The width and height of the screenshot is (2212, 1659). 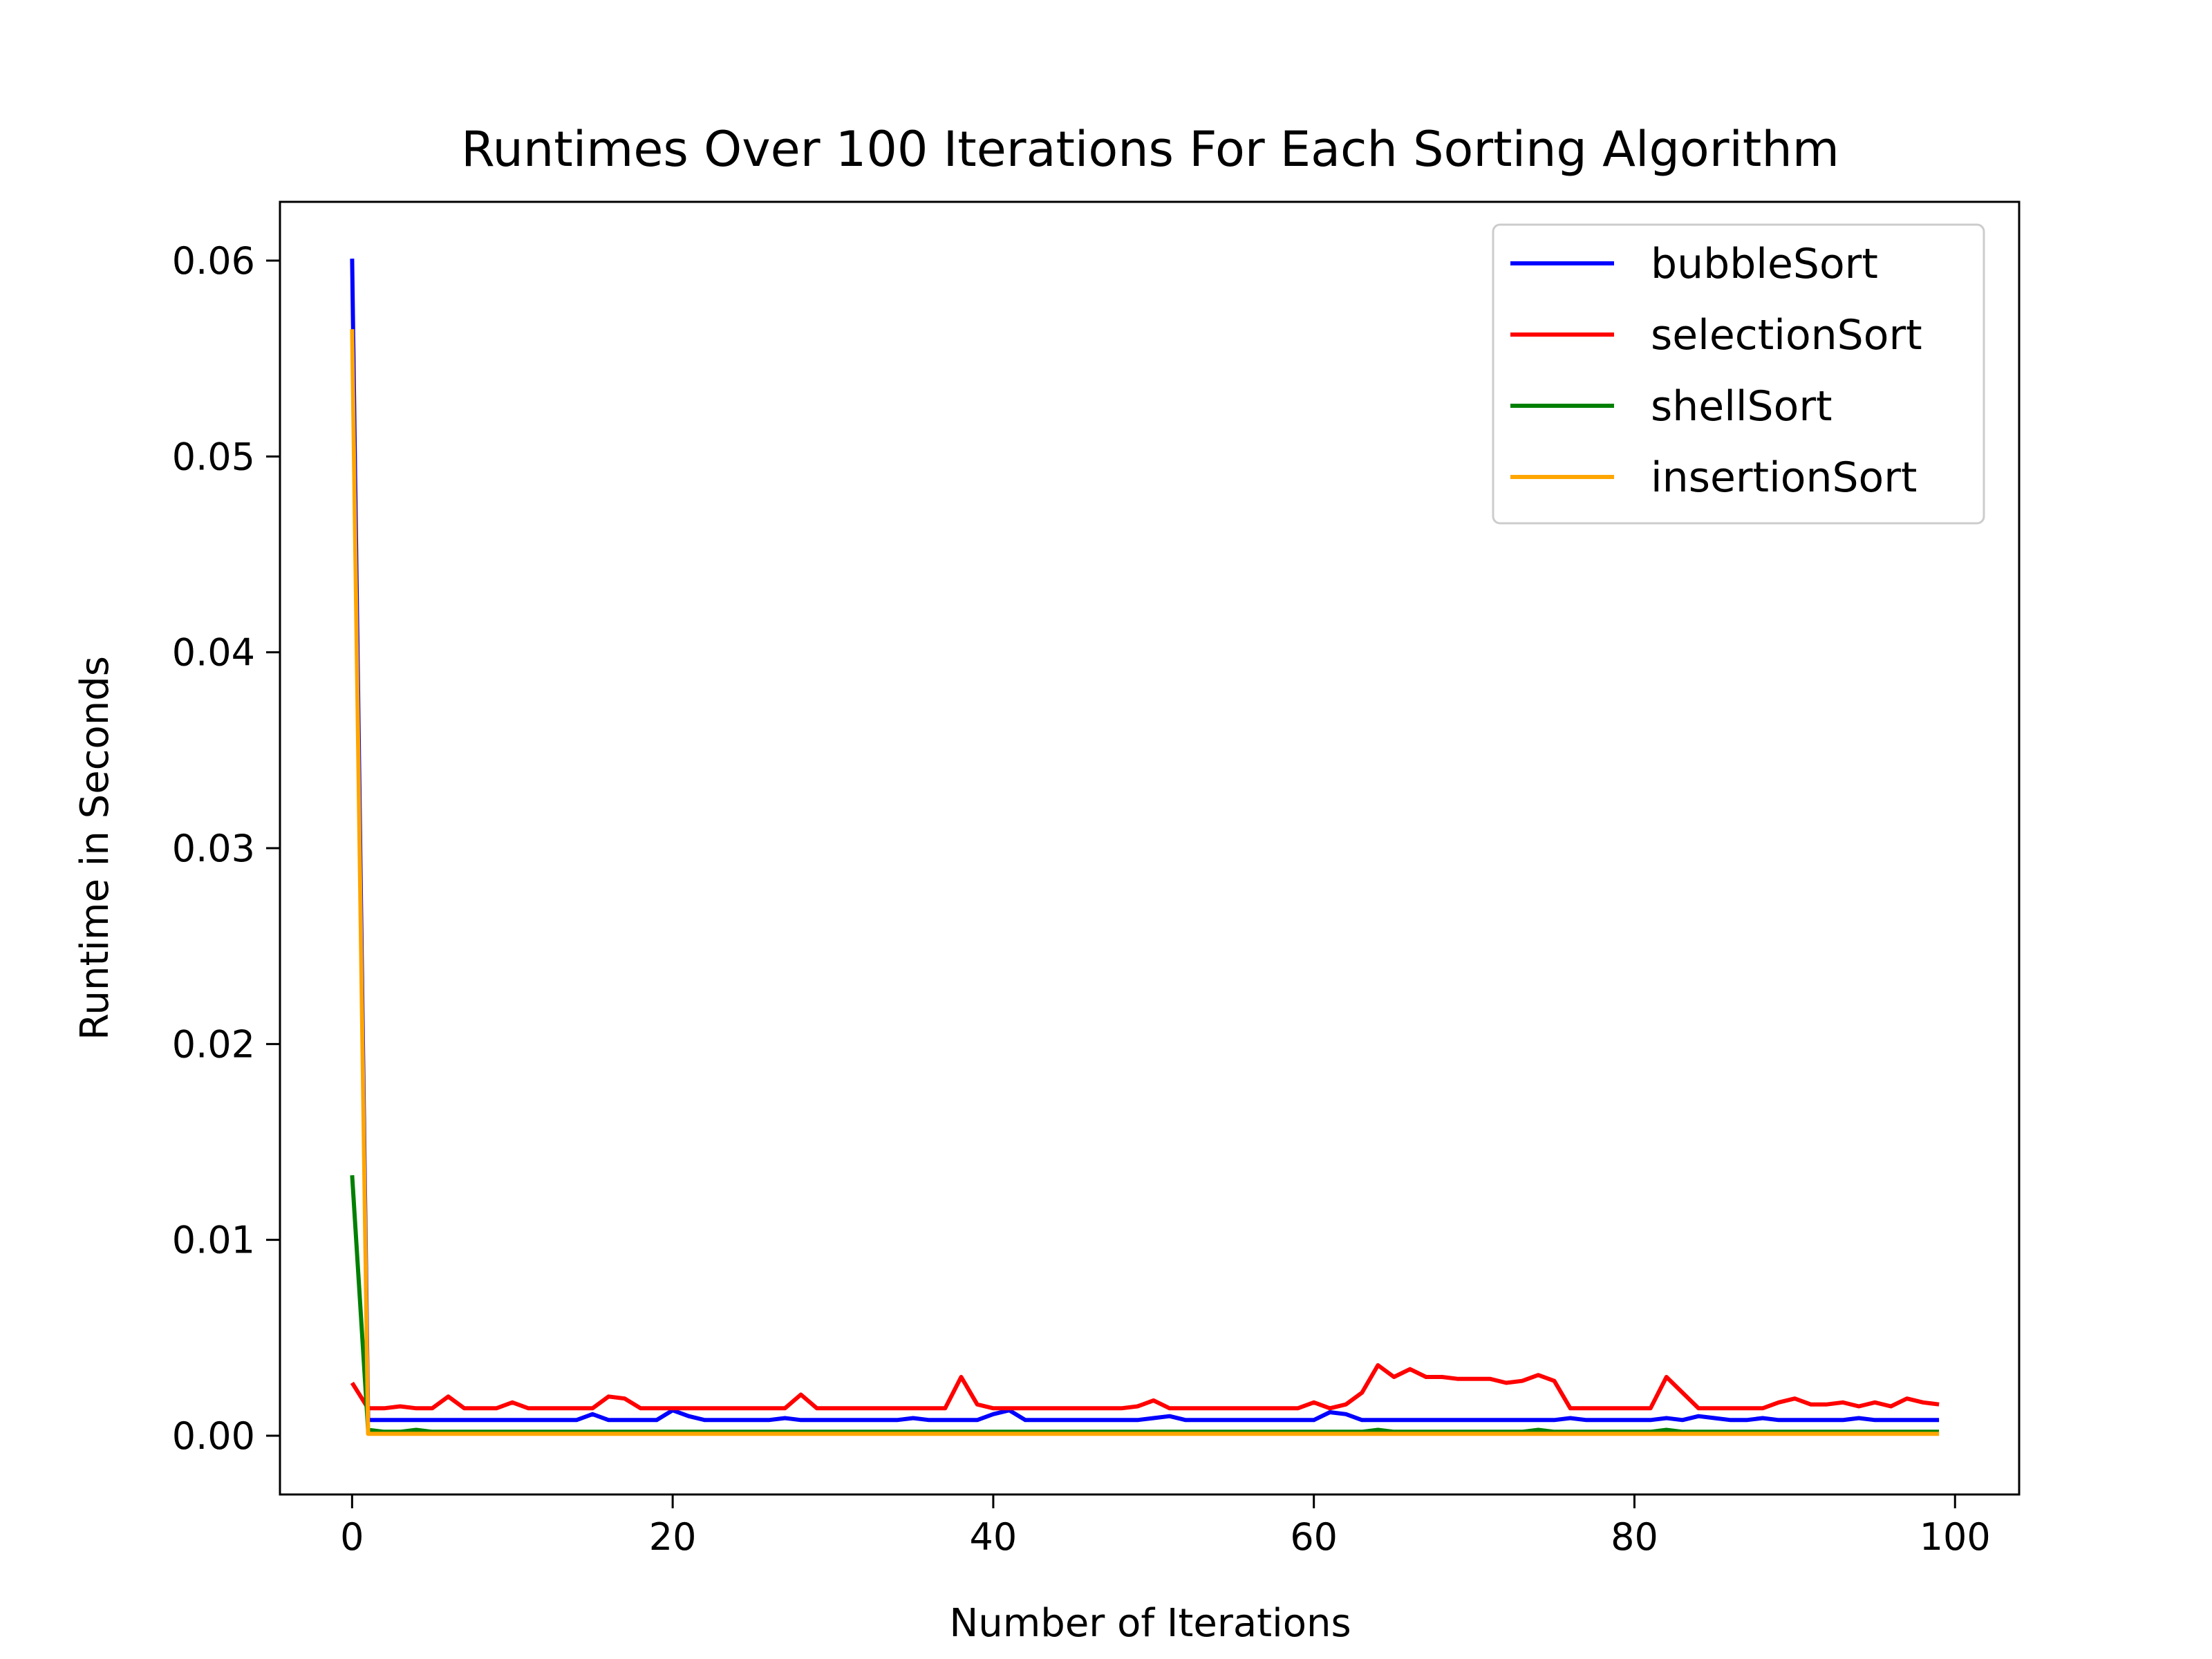 I want to click on y-tick-label: 0.06, so click(x=214, y=261).